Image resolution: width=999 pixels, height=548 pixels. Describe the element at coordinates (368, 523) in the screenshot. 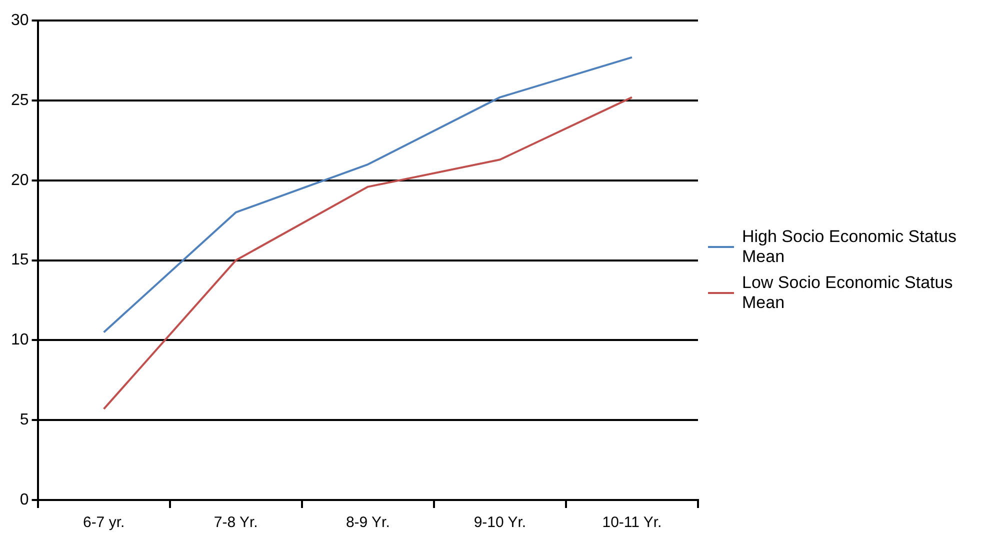

I see `x-tick-label: 8-9 Yr.` at that location.